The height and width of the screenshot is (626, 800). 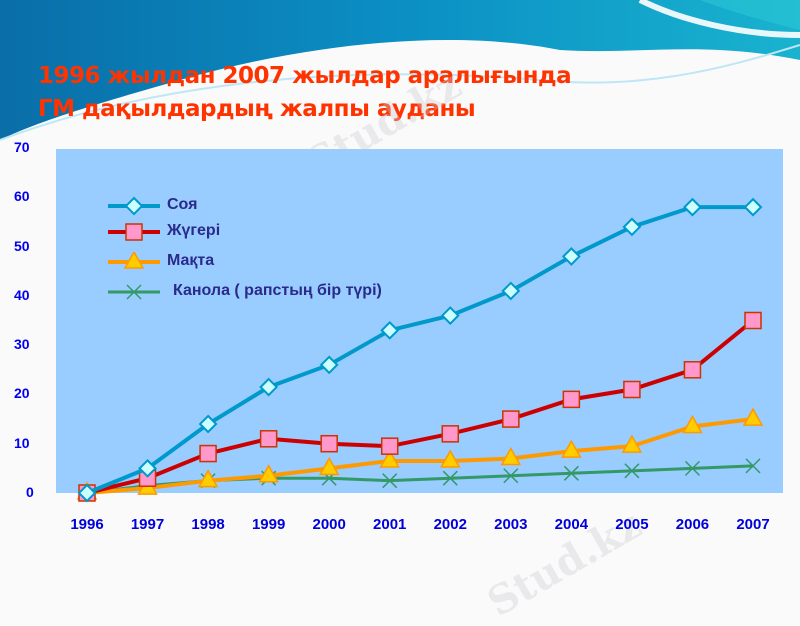 What do you see at coordinates (390, 524) in the screenshot?
I see `x-tick-label: 2001` at bounding box center [390, 524].